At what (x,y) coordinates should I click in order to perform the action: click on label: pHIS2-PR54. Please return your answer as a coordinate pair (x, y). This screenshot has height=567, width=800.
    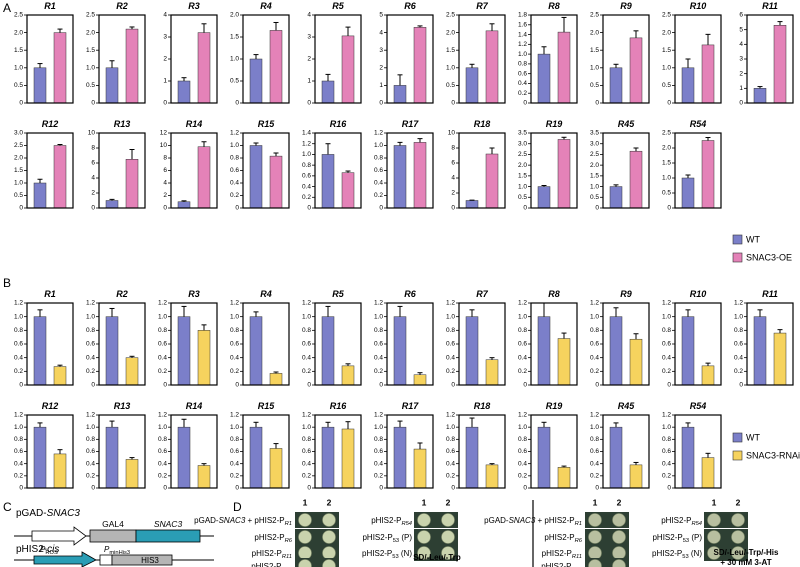
    Looking at the image, I should click on (681, 521).